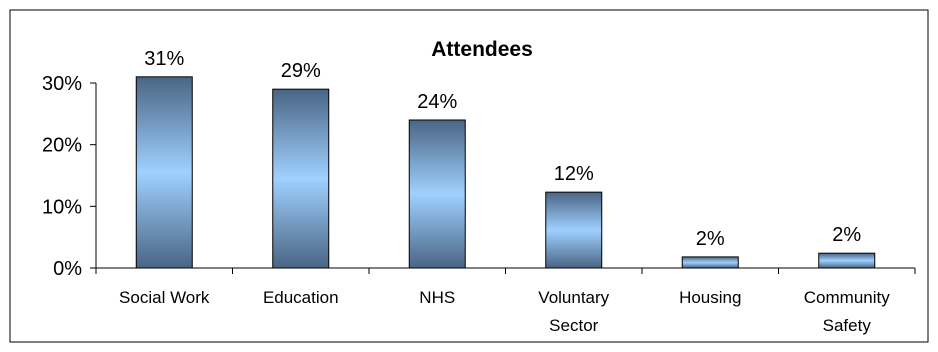  Describe the element at coordinates (301, 71) in the screenshot. I see `data-label: 29%` at that location.